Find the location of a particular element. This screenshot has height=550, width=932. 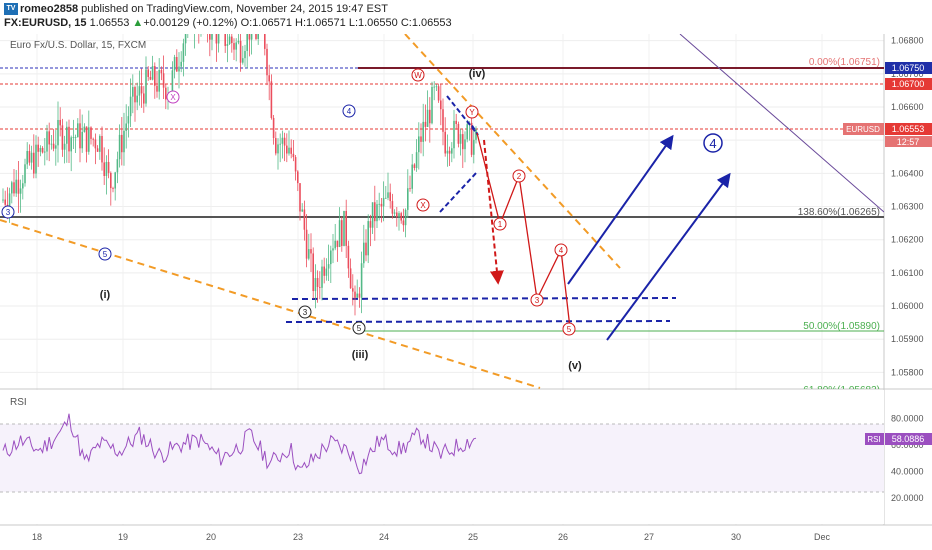

wave-label-4-blue: 4 is located at coordinates (349, 111).